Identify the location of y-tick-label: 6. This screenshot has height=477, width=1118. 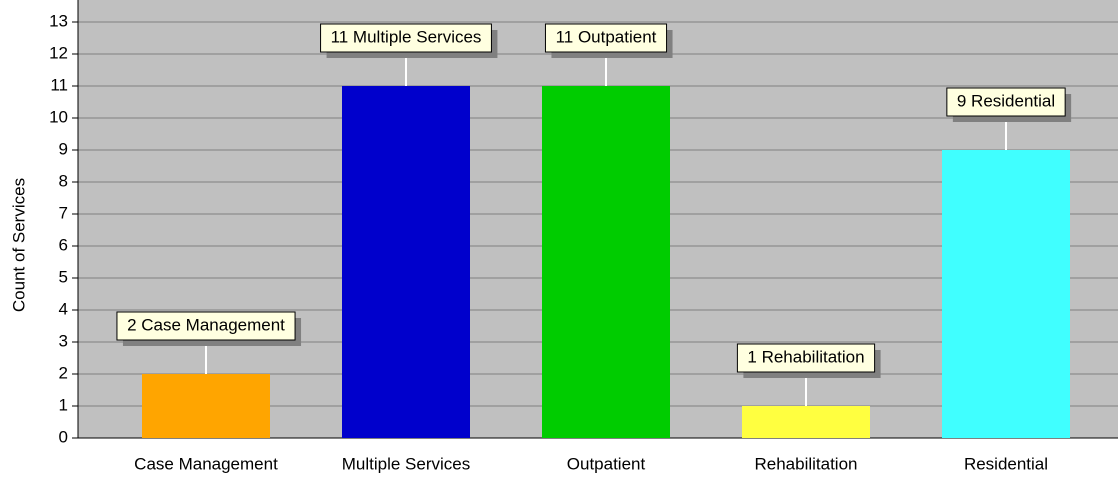
(63, 244).